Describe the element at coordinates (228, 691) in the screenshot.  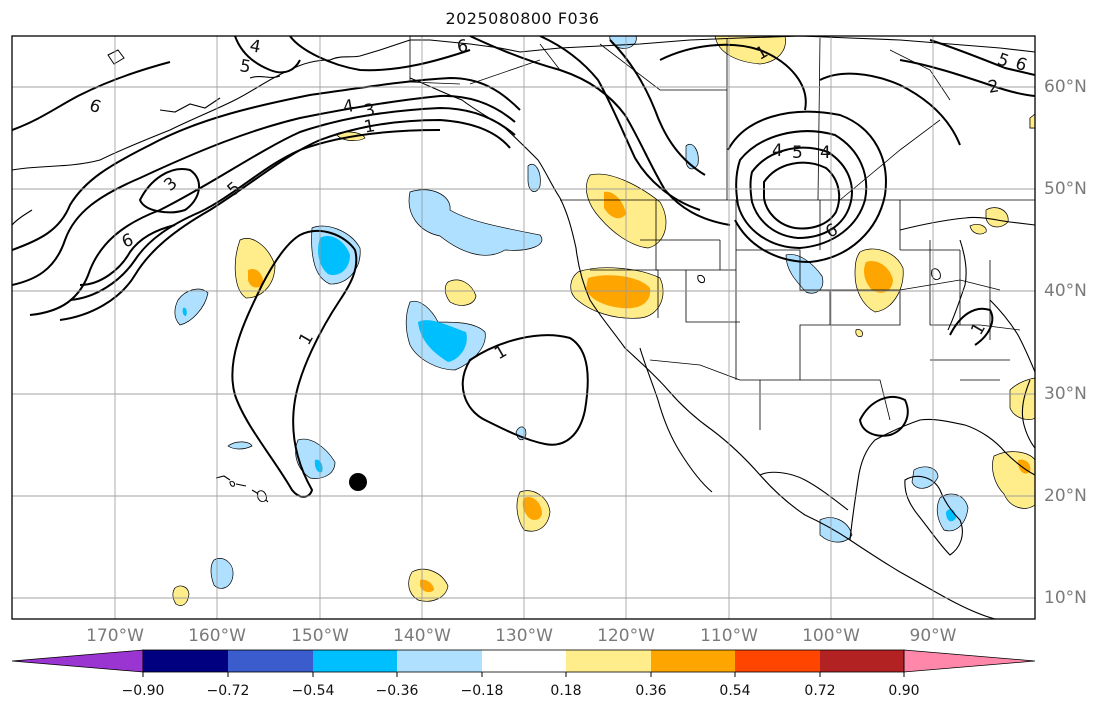
I see `colorbar-tick-label: −0.72` at that location.